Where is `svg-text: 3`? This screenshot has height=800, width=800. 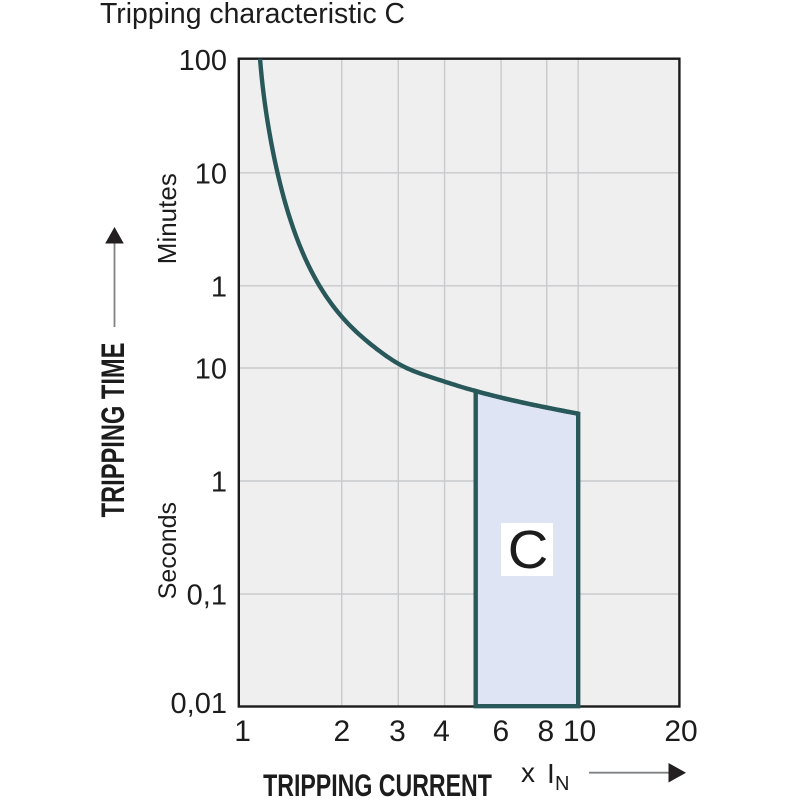
svg-text: 3 is located at coordinates (397, 731).